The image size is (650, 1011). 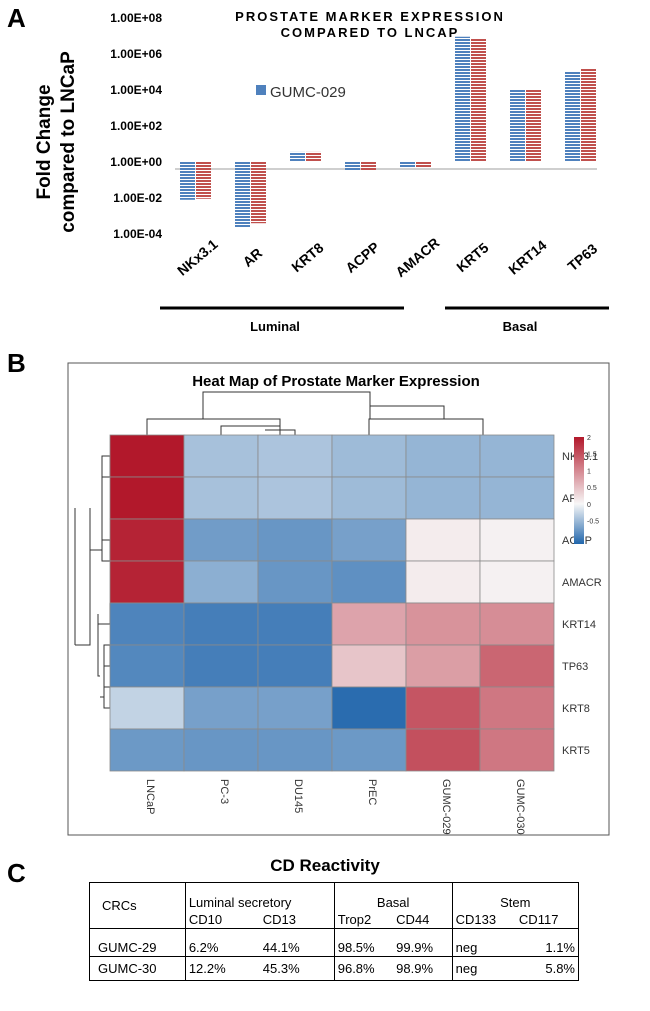 I want to click on table-row: GUMC-30 12.2% 45.3% 96.8% 98.9% neg 5.8%, so click(x=334, y=968).